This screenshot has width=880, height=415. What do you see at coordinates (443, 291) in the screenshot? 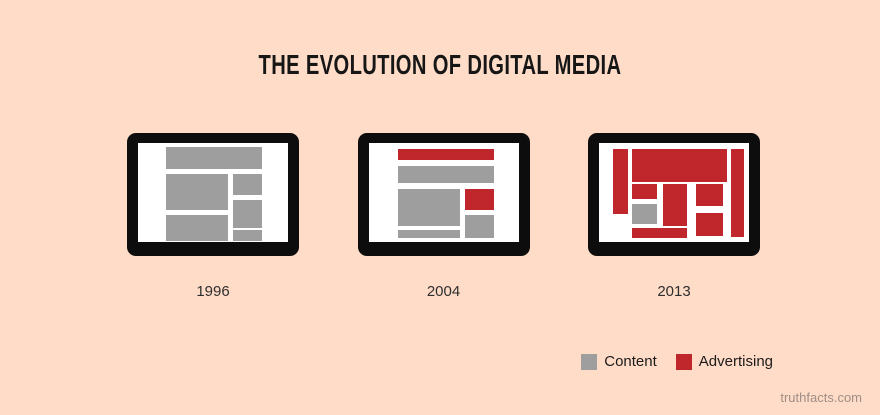
I see `year-label-2004: 2004` at bounding box center [443, 291].